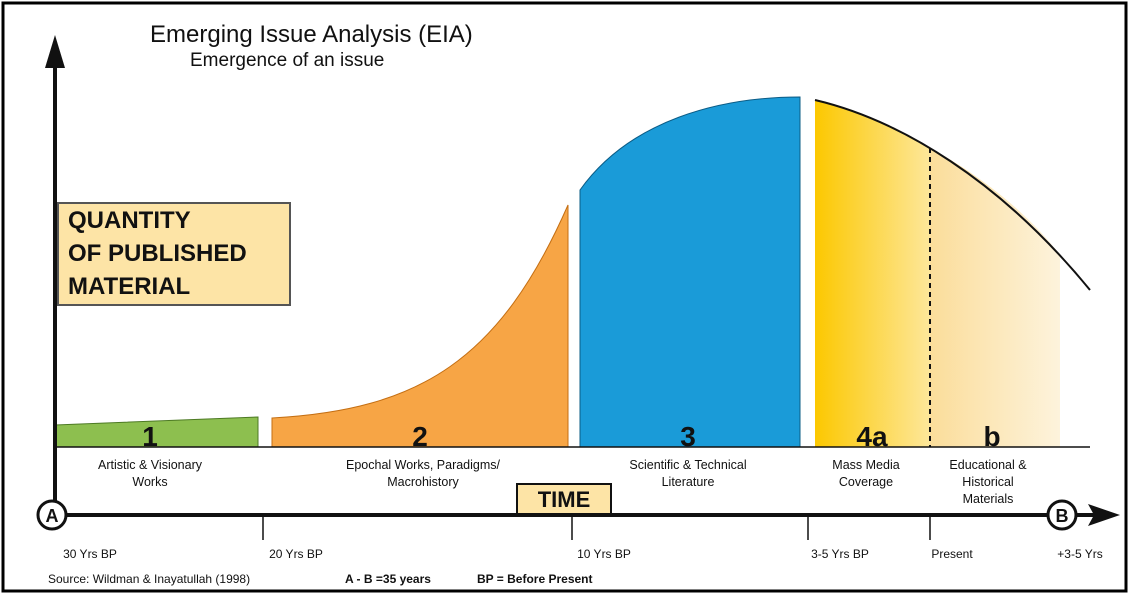 This screenshot has height=599, width=1129. Describe the element at coordinates (423, 465) in the screenshot. I see `stage-label: Epochal Works, Paradigms/` at that location.